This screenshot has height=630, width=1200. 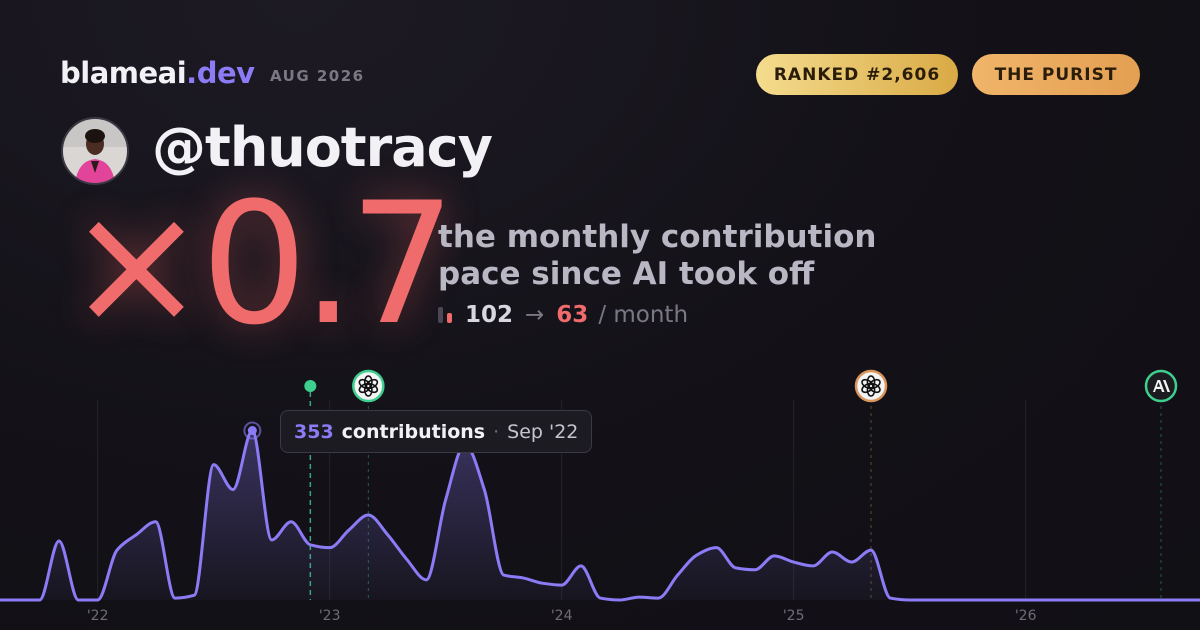 What do you see at coordinates (657, 237) in the screenshot?
I see `caption-line: the monthly contribution` at bounding box center [657, 237].